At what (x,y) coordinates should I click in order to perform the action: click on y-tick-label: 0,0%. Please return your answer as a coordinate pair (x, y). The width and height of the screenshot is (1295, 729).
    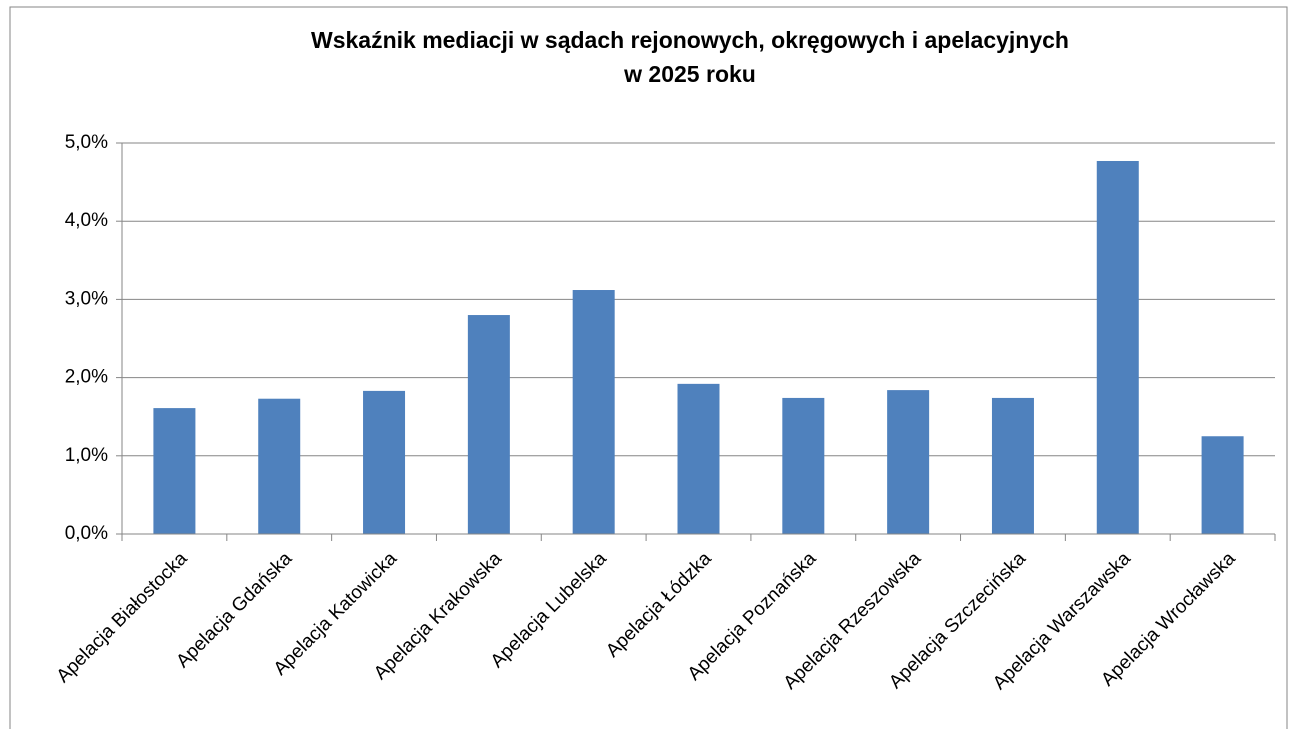
    Looking at the image, I should click on (86, 533).